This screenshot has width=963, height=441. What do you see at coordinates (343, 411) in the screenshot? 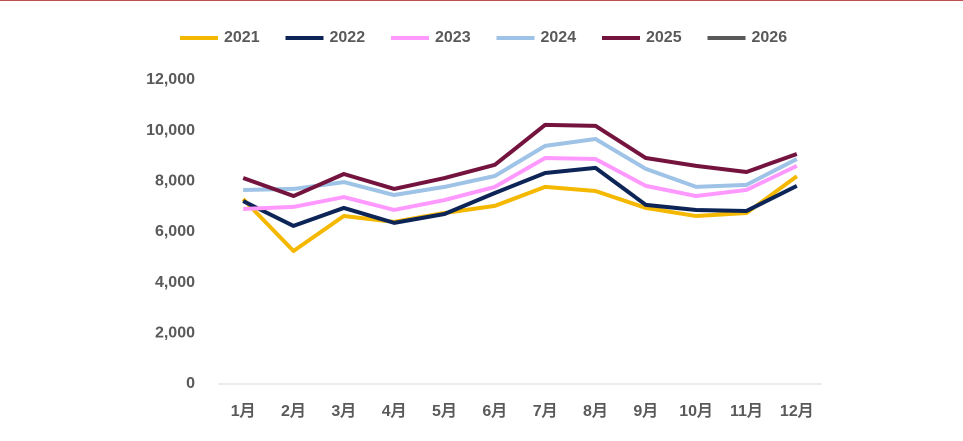
I see `x-tick-label: 3月` at bounding box center [343, 411].